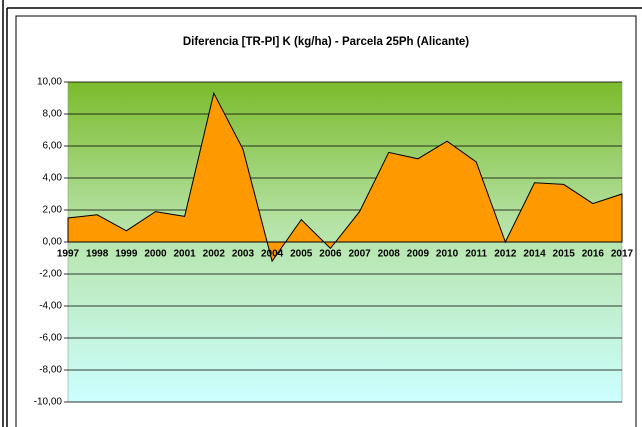 The width and height of the screenshot is (642, 427). I want to click on y-tick-label: 10,00, so click(49, 82).